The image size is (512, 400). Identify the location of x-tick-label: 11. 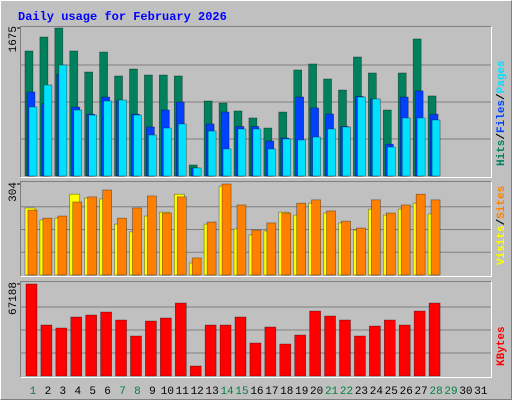
(183, 392).